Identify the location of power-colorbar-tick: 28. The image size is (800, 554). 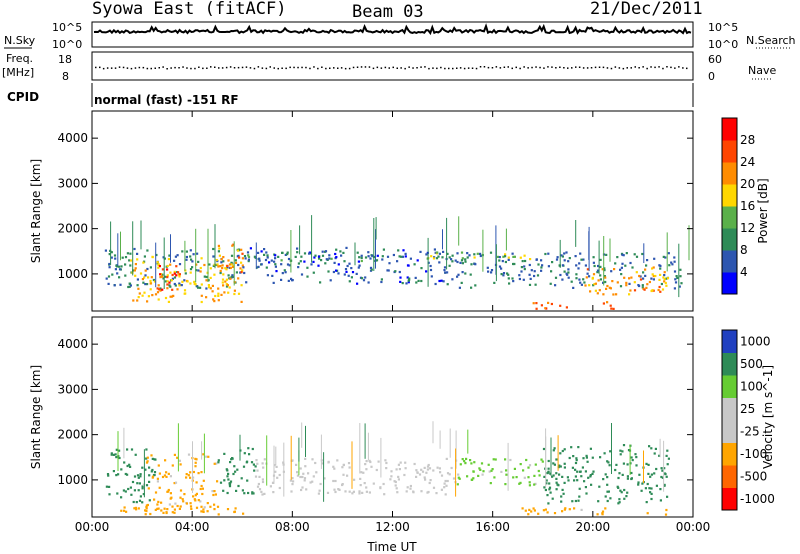
(747, 140).